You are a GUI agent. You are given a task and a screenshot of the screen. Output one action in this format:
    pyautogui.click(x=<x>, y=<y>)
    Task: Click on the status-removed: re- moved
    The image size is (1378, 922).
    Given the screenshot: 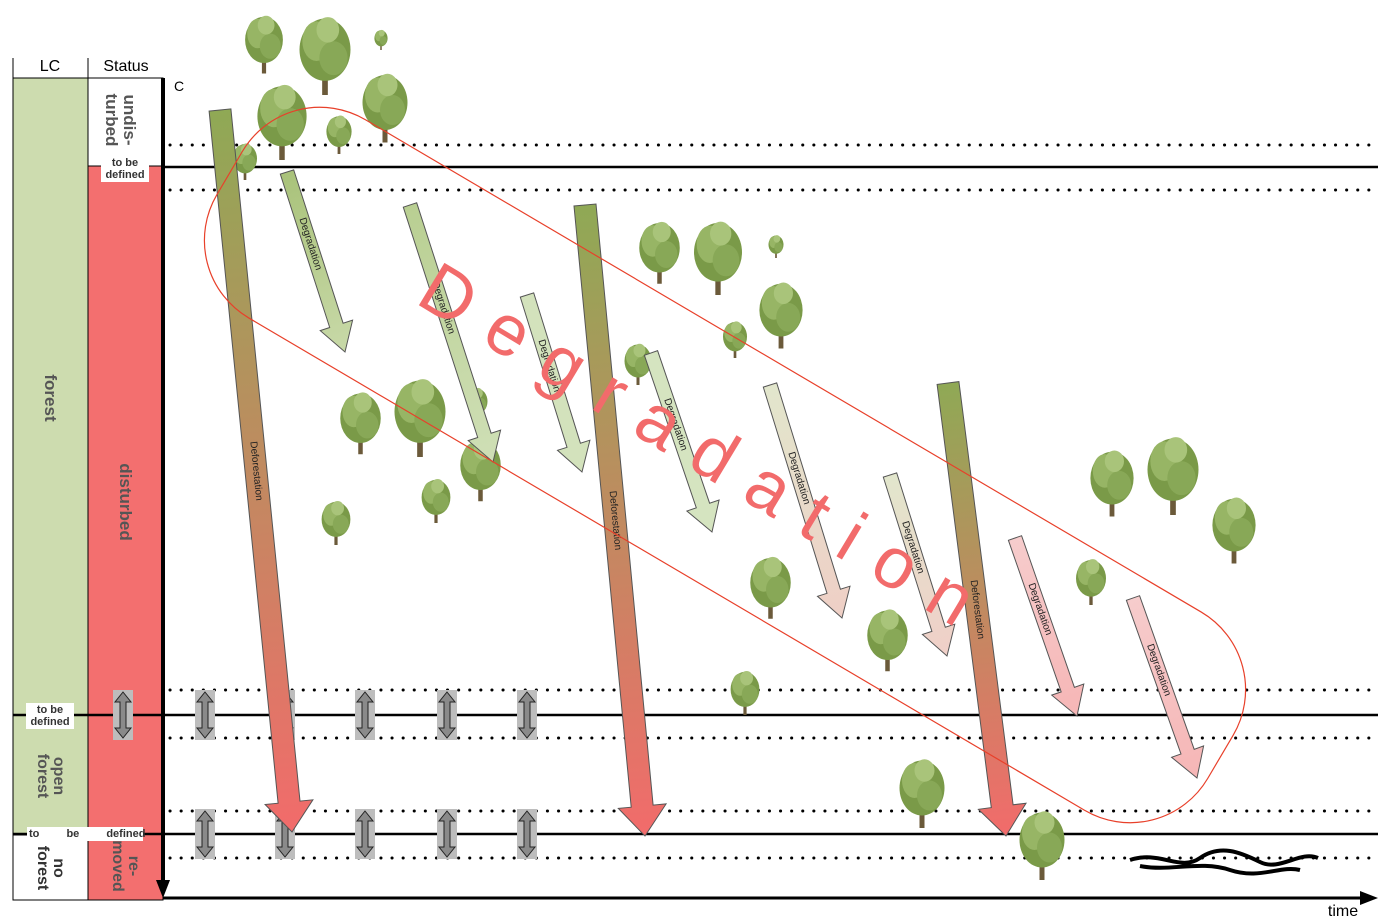 What is the action you would take?
    pyautogui.click(x=125, y=866)
    